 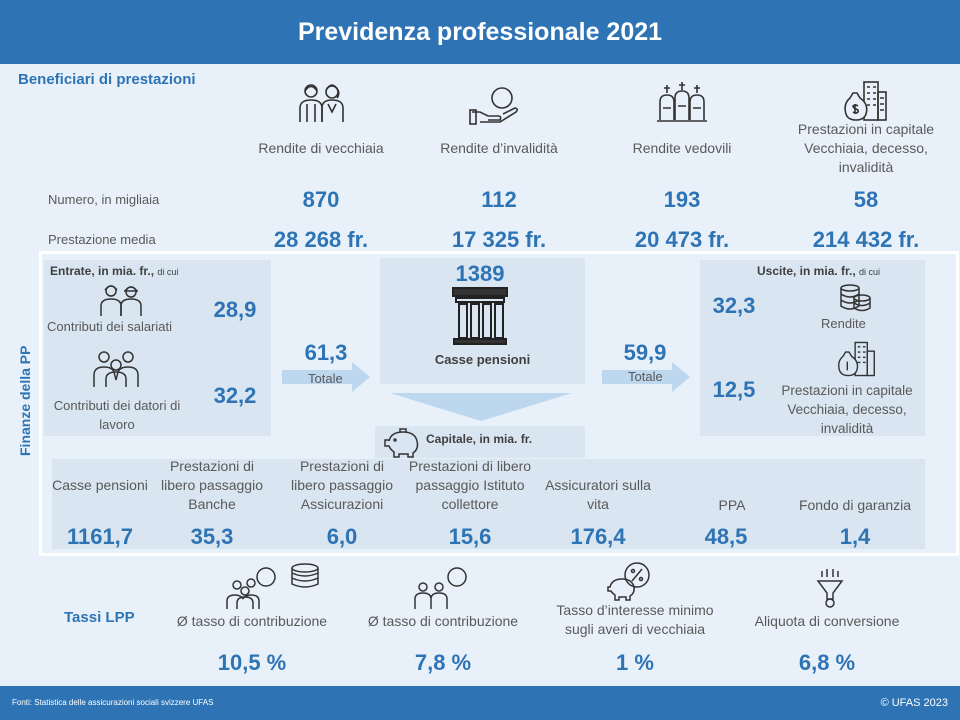 I want to click on capitale-item-value-1: 35,3, so click(x=212, y=536).